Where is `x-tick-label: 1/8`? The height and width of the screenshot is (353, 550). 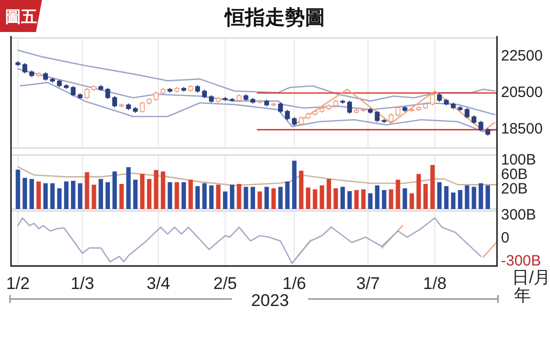 x-tick-label: 1/8 is located at coordinates (434, 283).